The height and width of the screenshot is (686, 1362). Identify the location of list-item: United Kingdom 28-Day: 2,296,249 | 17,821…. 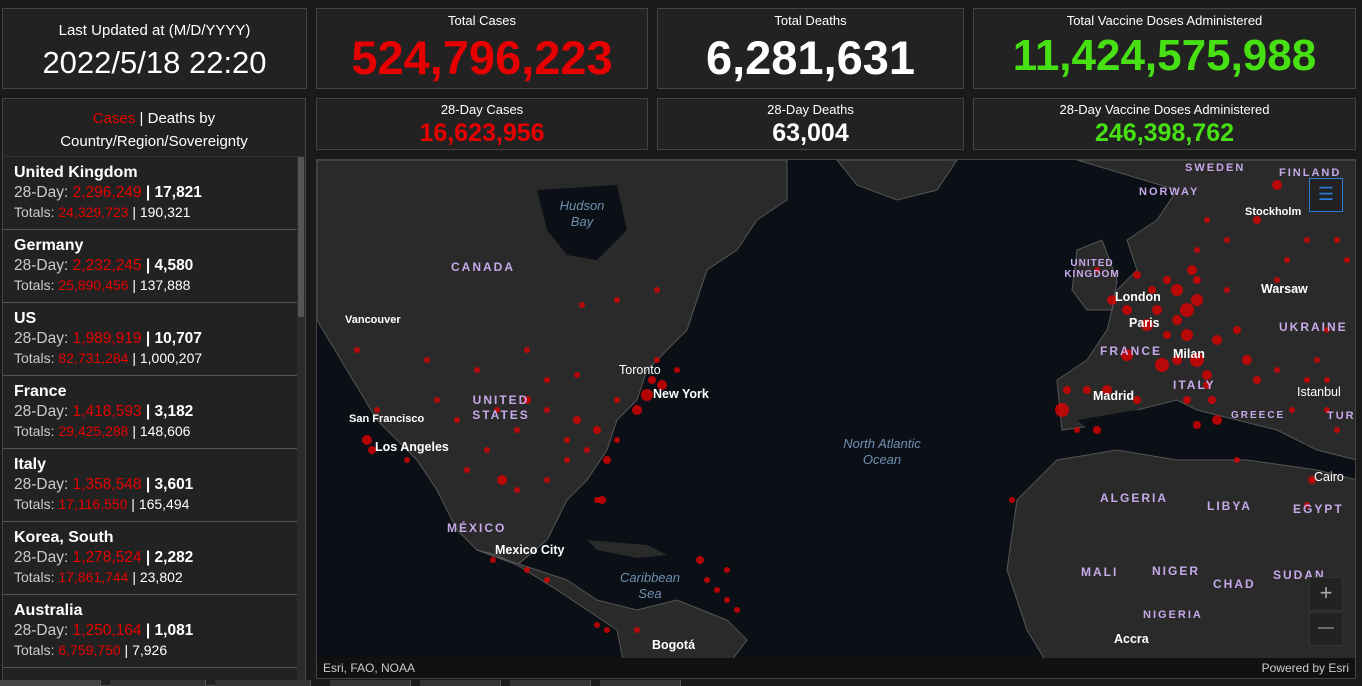
(151, 193).